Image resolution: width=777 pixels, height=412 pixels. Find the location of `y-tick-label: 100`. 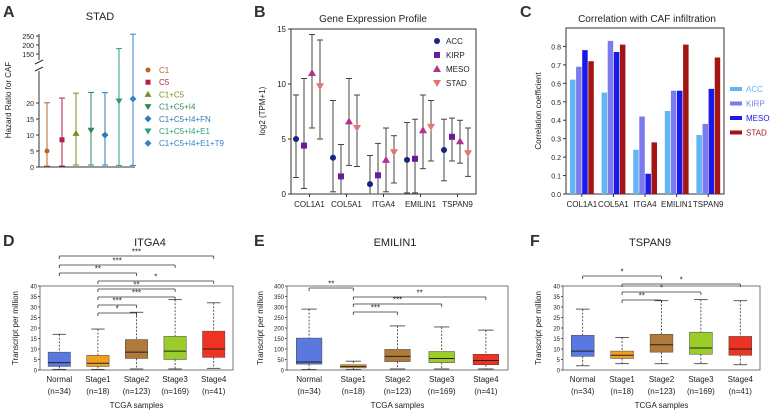

y-tick-label: 100 is located at coordinates (279, 351).